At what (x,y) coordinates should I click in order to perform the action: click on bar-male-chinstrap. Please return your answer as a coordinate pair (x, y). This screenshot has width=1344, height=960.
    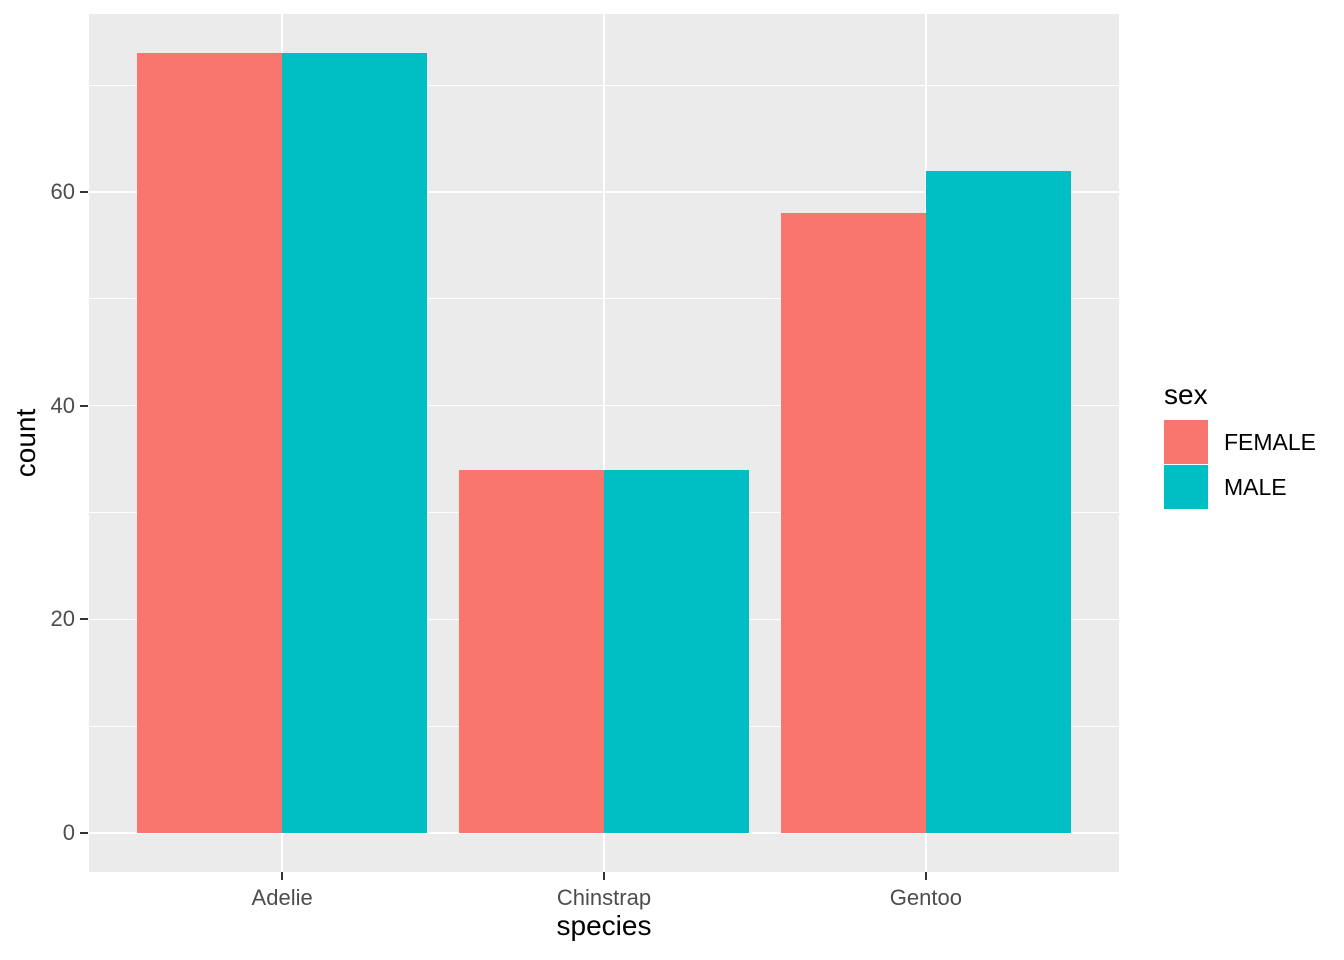
    Looking at the image, I should click on (676, 651).